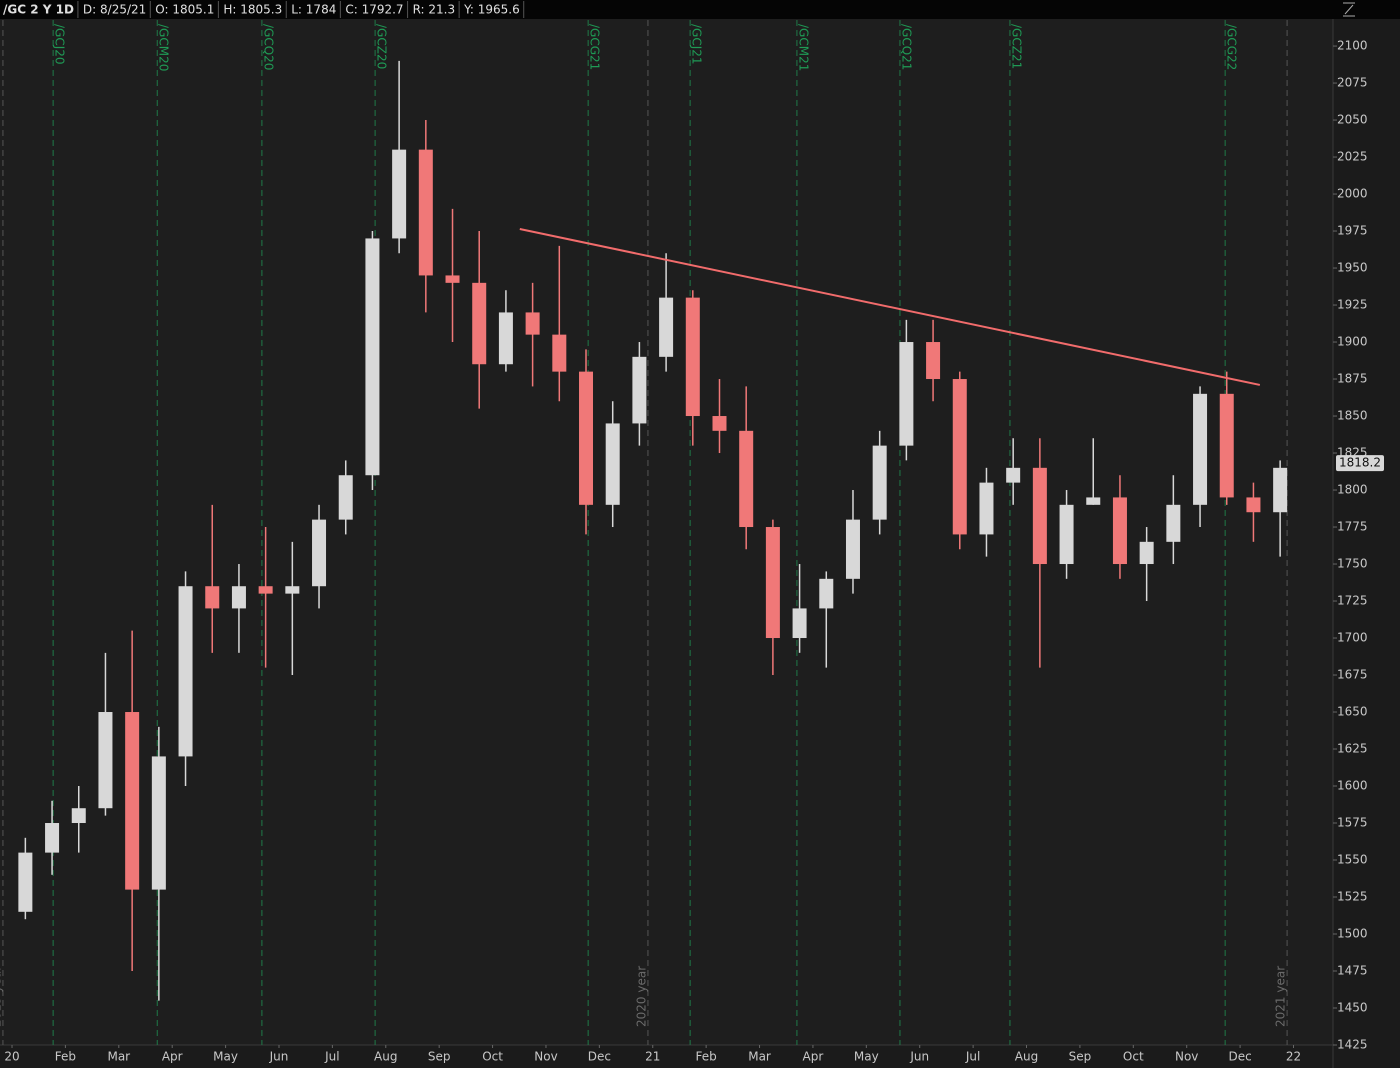 This screenshot has width=1400, height=1068. I want to click on roll-label: /GCJ21, so click(697, 44).